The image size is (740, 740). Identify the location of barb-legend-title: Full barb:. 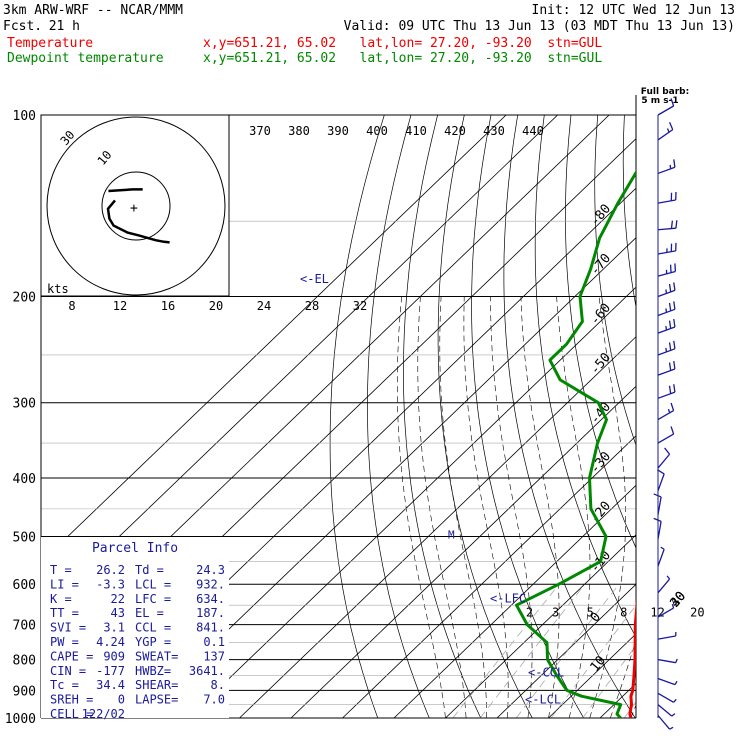
(665, 92).